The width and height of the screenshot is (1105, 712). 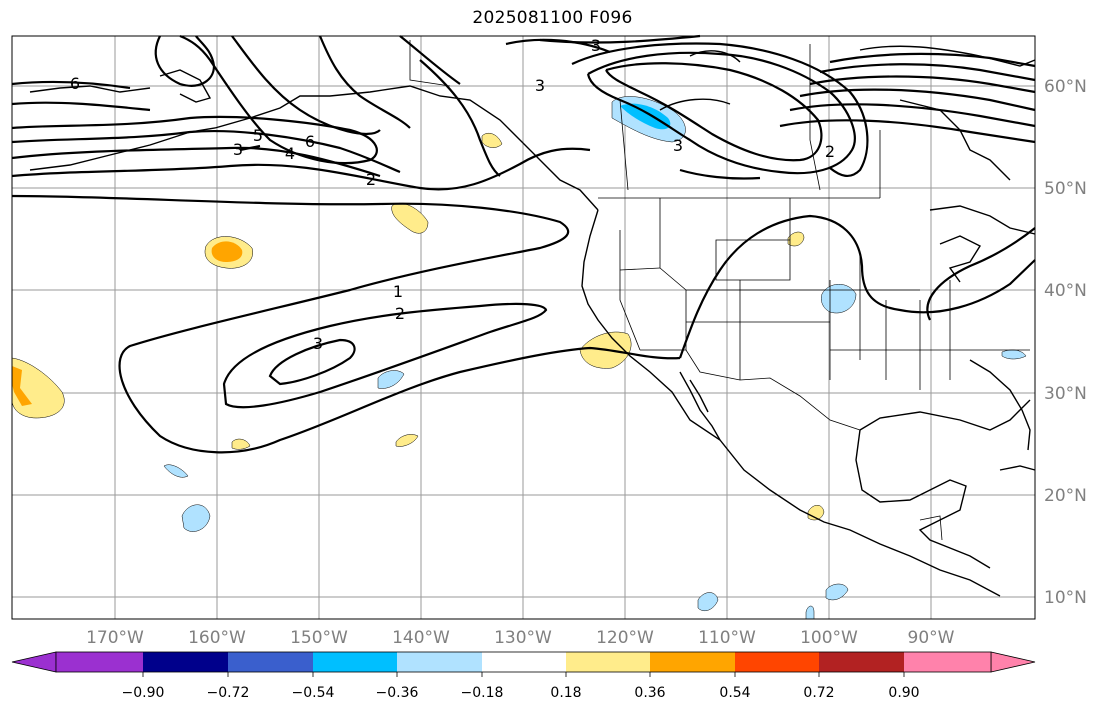 I want to click on longitude-label: 150°W, so click(x=319, y=638).